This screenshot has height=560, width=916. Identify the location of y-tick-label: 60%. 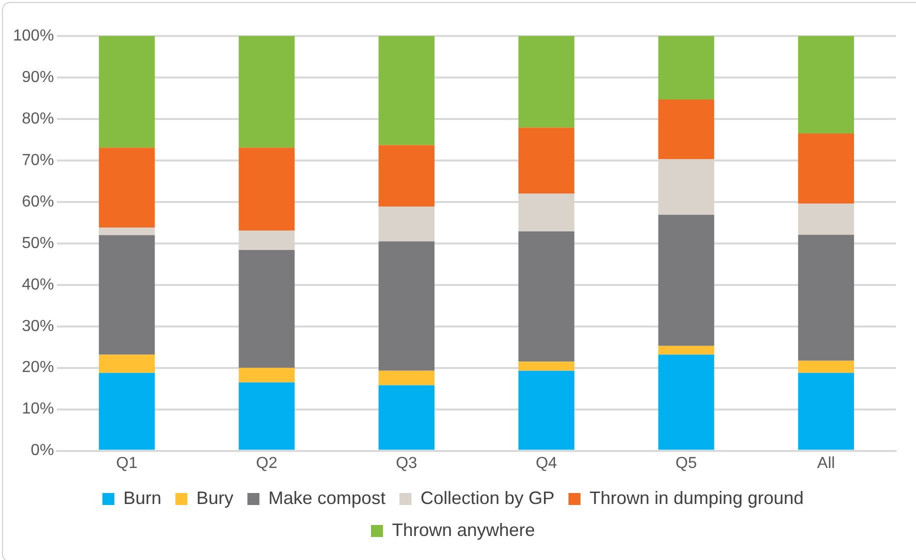
(38, 201).